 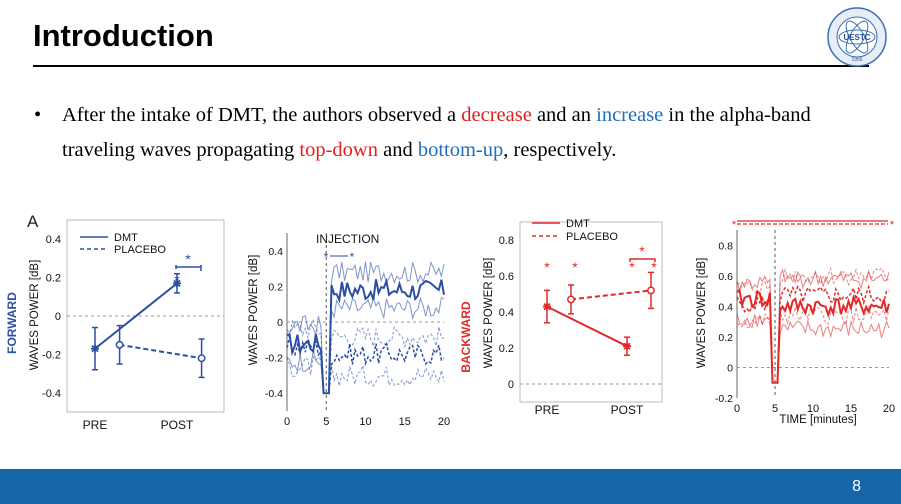 What do you see at coordinates (817, 420) in the screenshot?
I see `xlabel-time: TIME [minutes]` at bounding box center [817, 420].